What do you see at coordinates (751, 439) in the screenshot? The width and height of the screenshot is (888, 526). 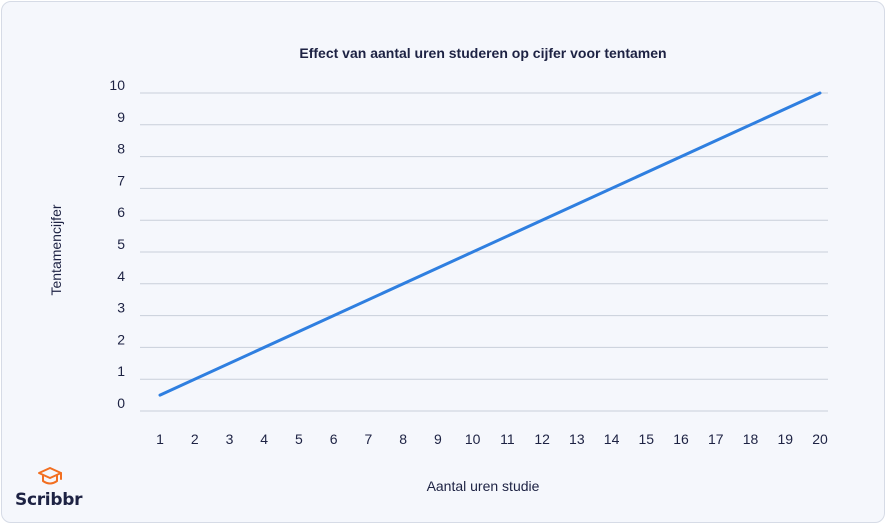 I see `x-tick-label: 18` at bounding box center [751, 439].